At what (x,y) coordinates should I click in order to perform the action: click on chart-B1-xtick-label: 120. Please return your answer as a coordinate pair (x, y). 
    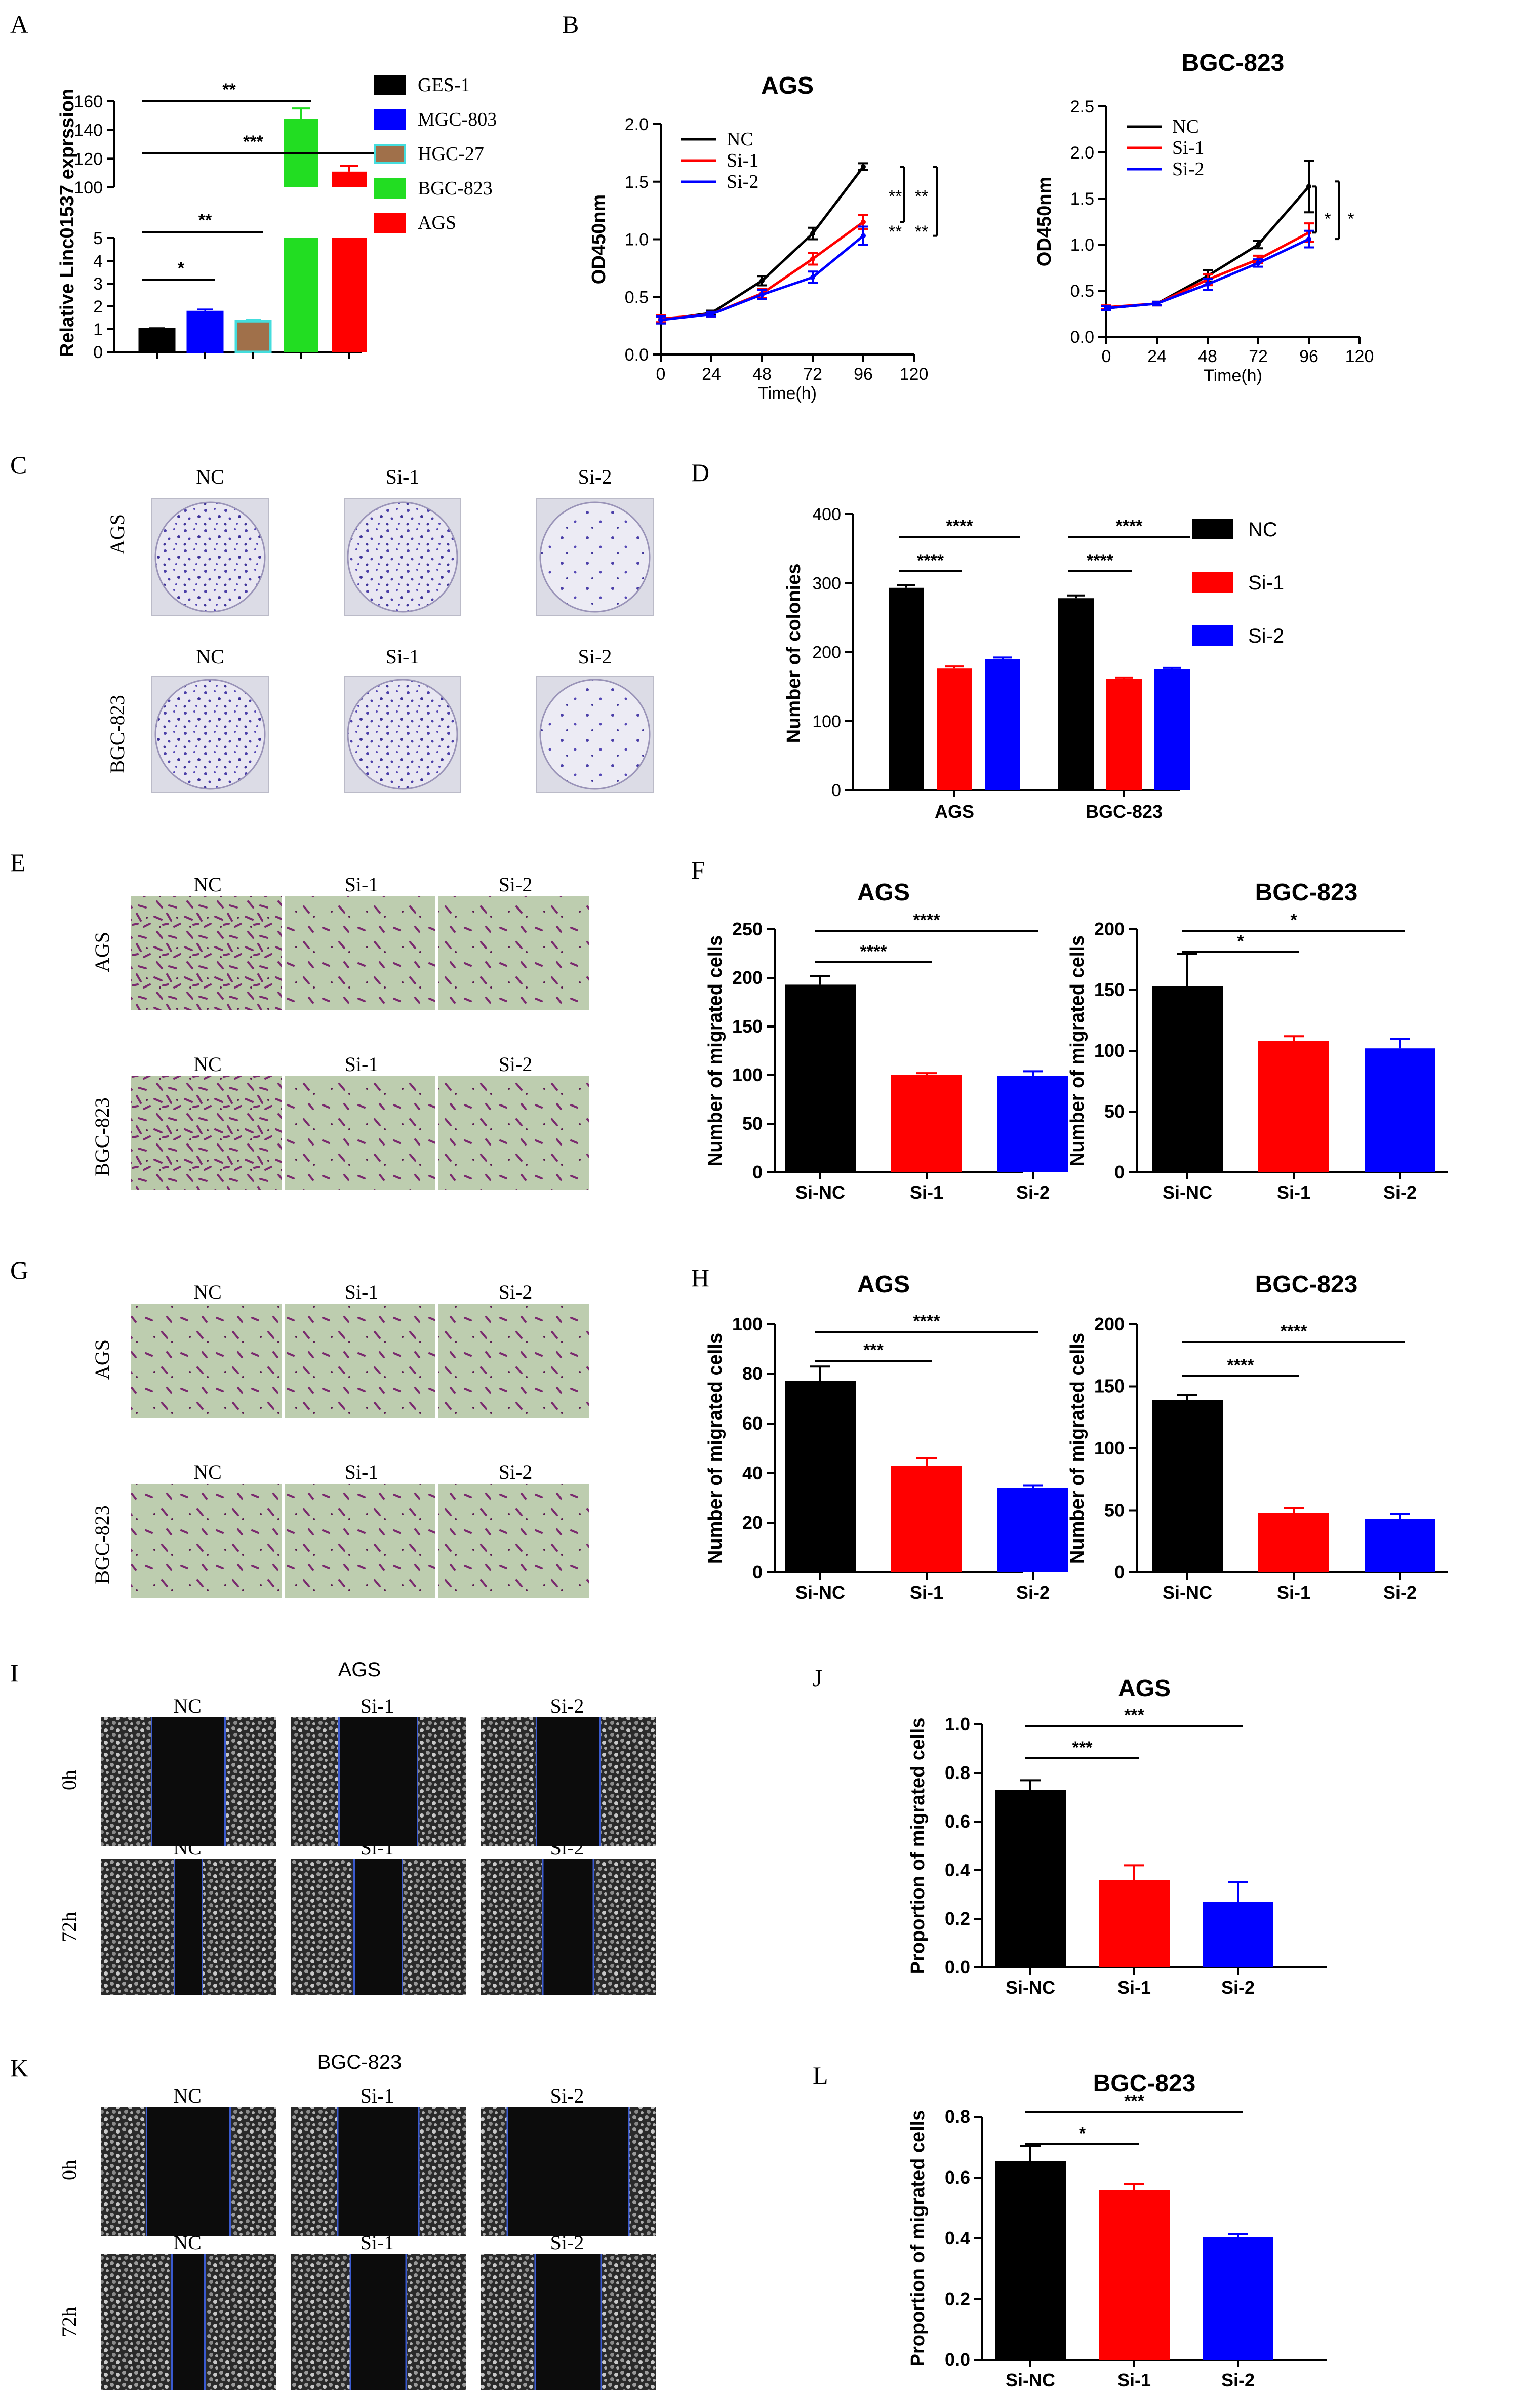
    Looking at the image, I should click on (914, 374).